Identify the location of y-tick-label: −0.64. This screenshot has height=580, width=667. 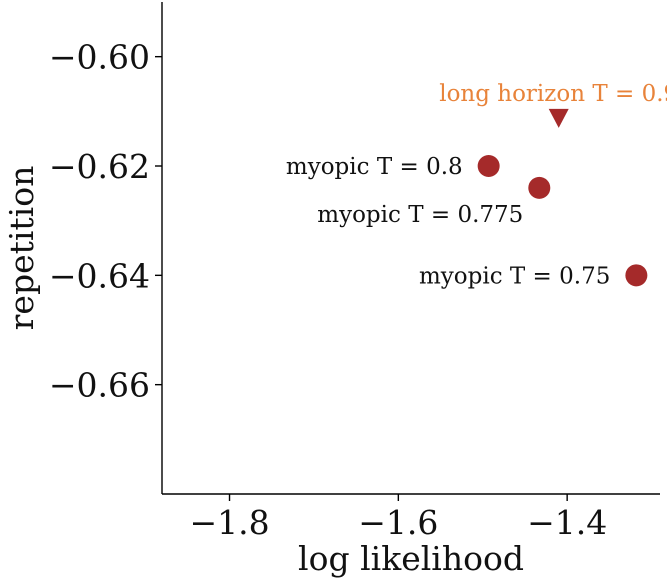
(99, 275).